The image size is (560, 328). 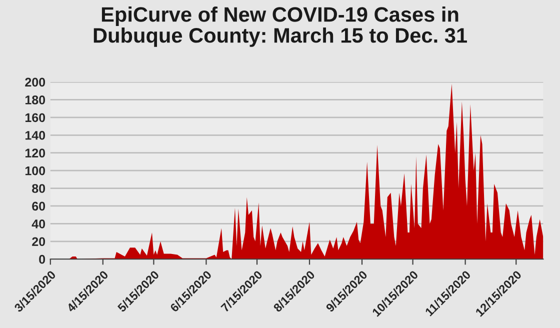 I want to click on y-tick-label: 40, so click(x=39, y=223).